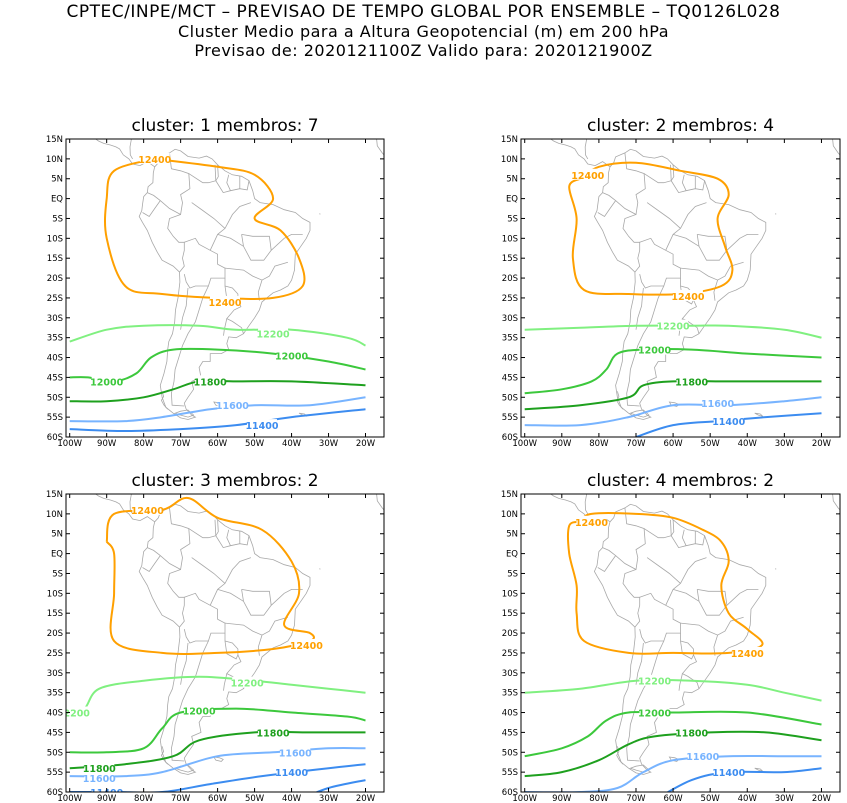  I want to click on lat-tick-label: 45S, so click(510, 378).